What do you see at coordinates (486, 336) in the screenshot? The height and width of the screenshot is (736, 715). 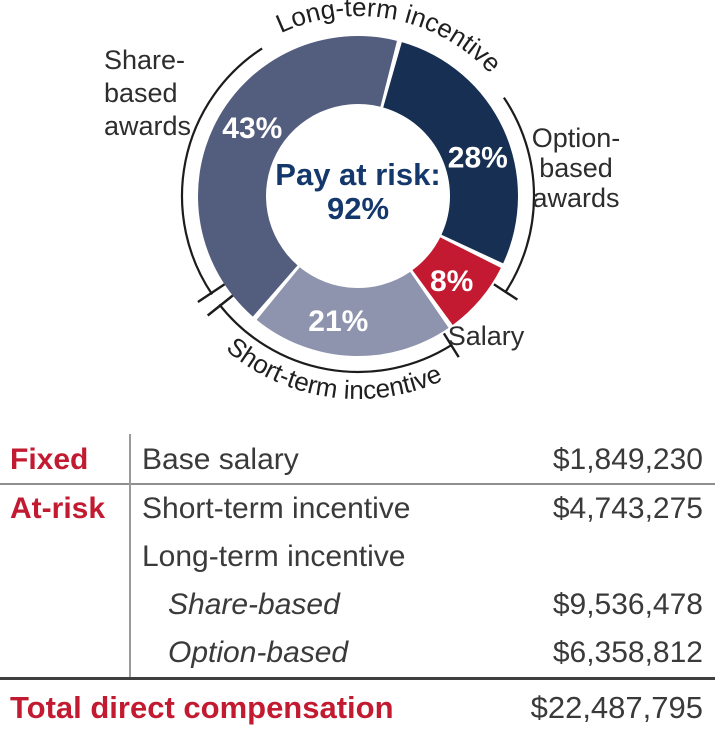 I see `salary-label: Salary` at bounding box center [486, 336].